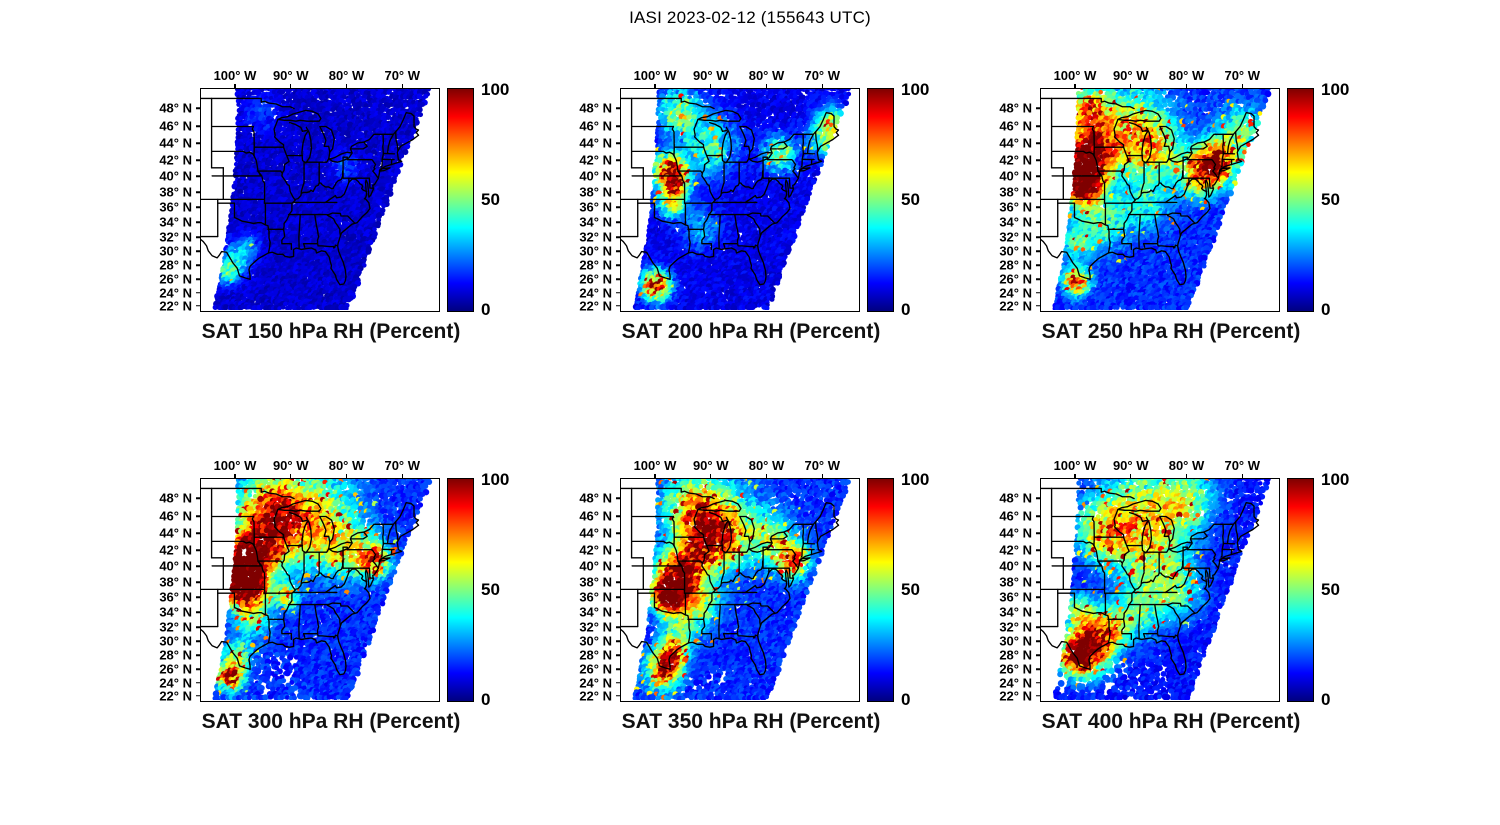 The height and width of the screenshot is (825, 1500). I want to click on lon-axis-400hpa: 100° W 90° W 80° W 70° W, so click(1160, 467).